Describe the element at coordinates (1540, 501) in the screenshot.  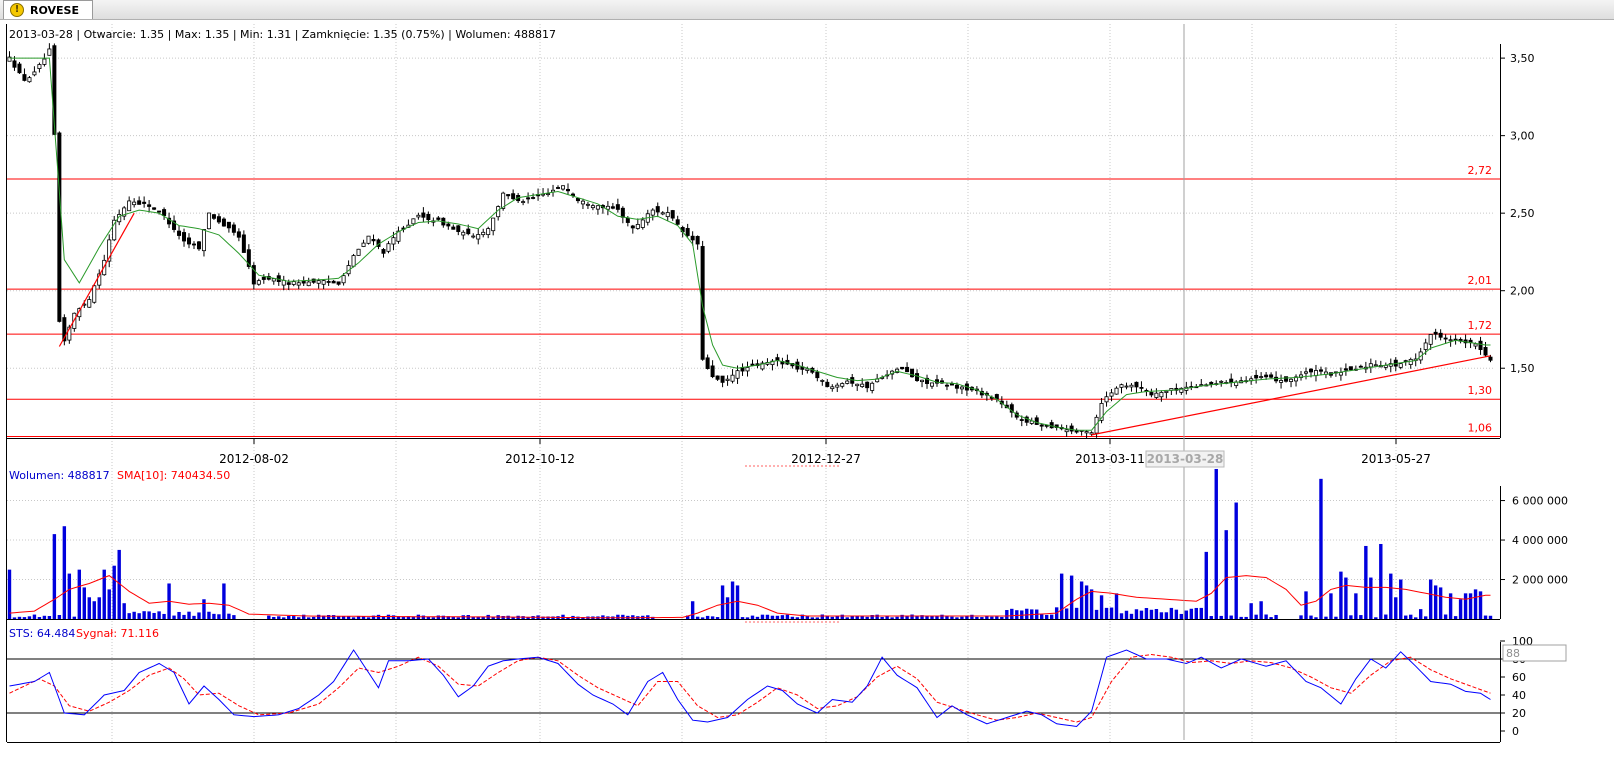
I see `volume-tick-label: 6 000 000` at that location.